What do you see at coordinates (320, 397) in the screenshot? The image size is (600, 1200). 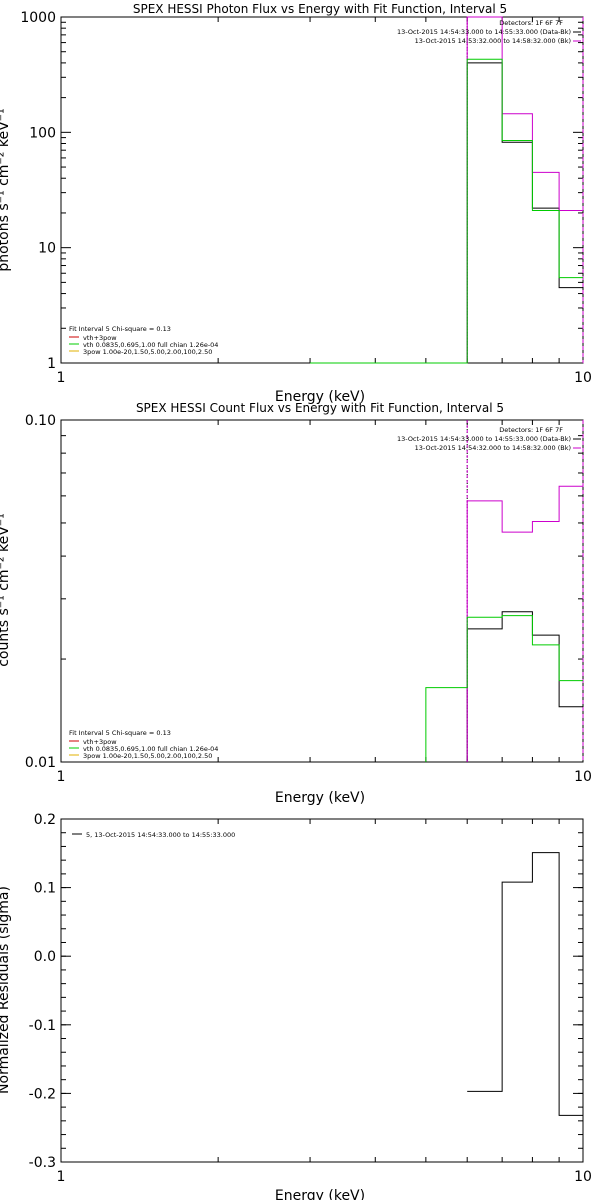 I see `photon-x-axis-label: Energy (keV)` at bounding box center [320, 397].